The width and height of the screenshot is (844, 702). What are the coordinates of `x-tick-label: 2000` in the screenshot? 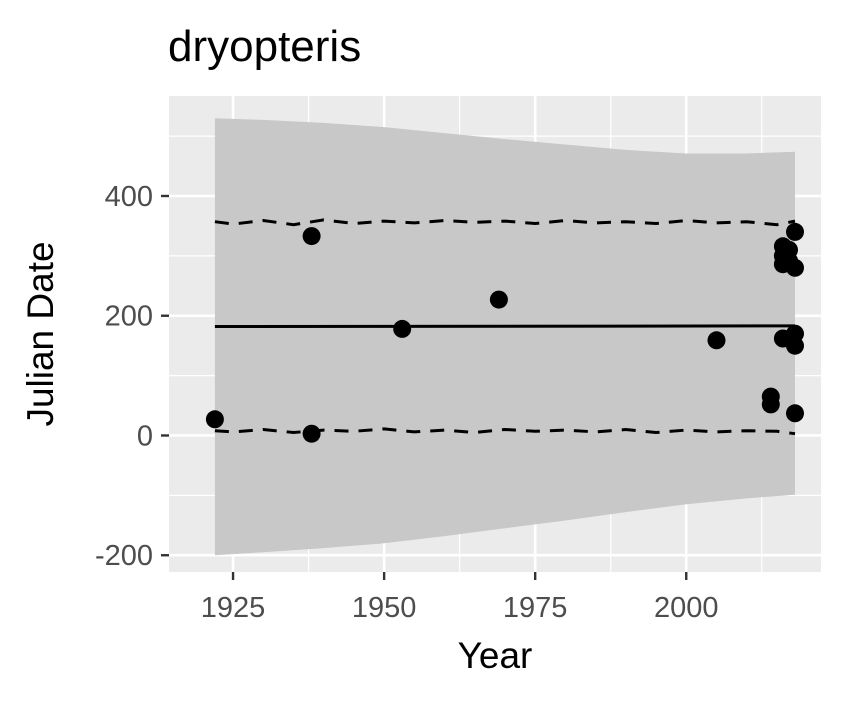 It's located at (686, 608).